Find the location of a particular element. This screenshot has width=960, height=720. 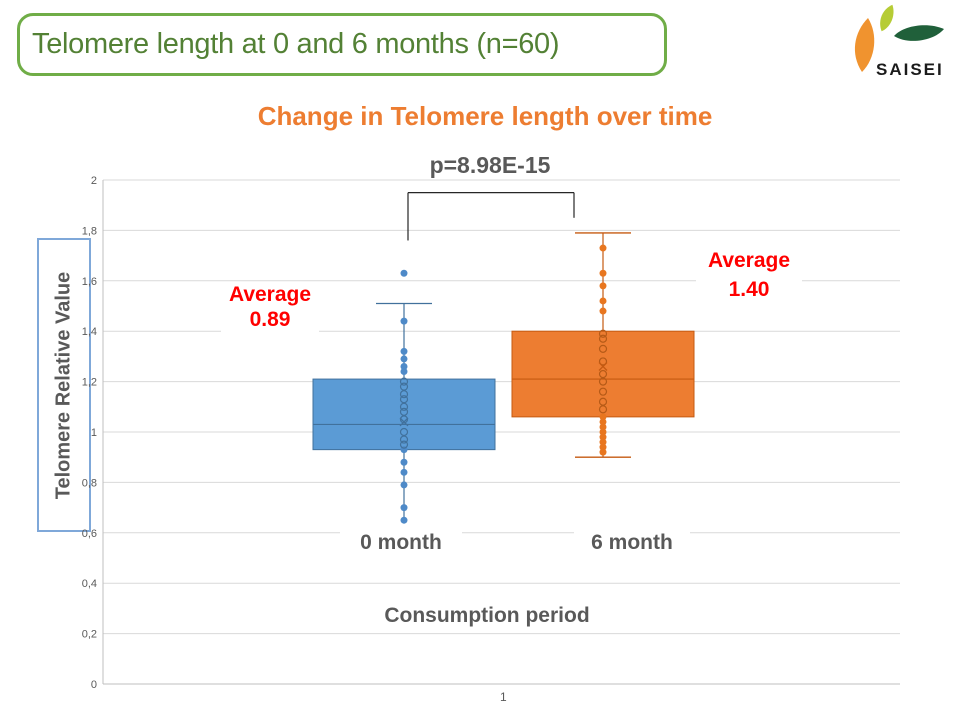

logo-text: SAISEI is located at coordinates (910, 69).